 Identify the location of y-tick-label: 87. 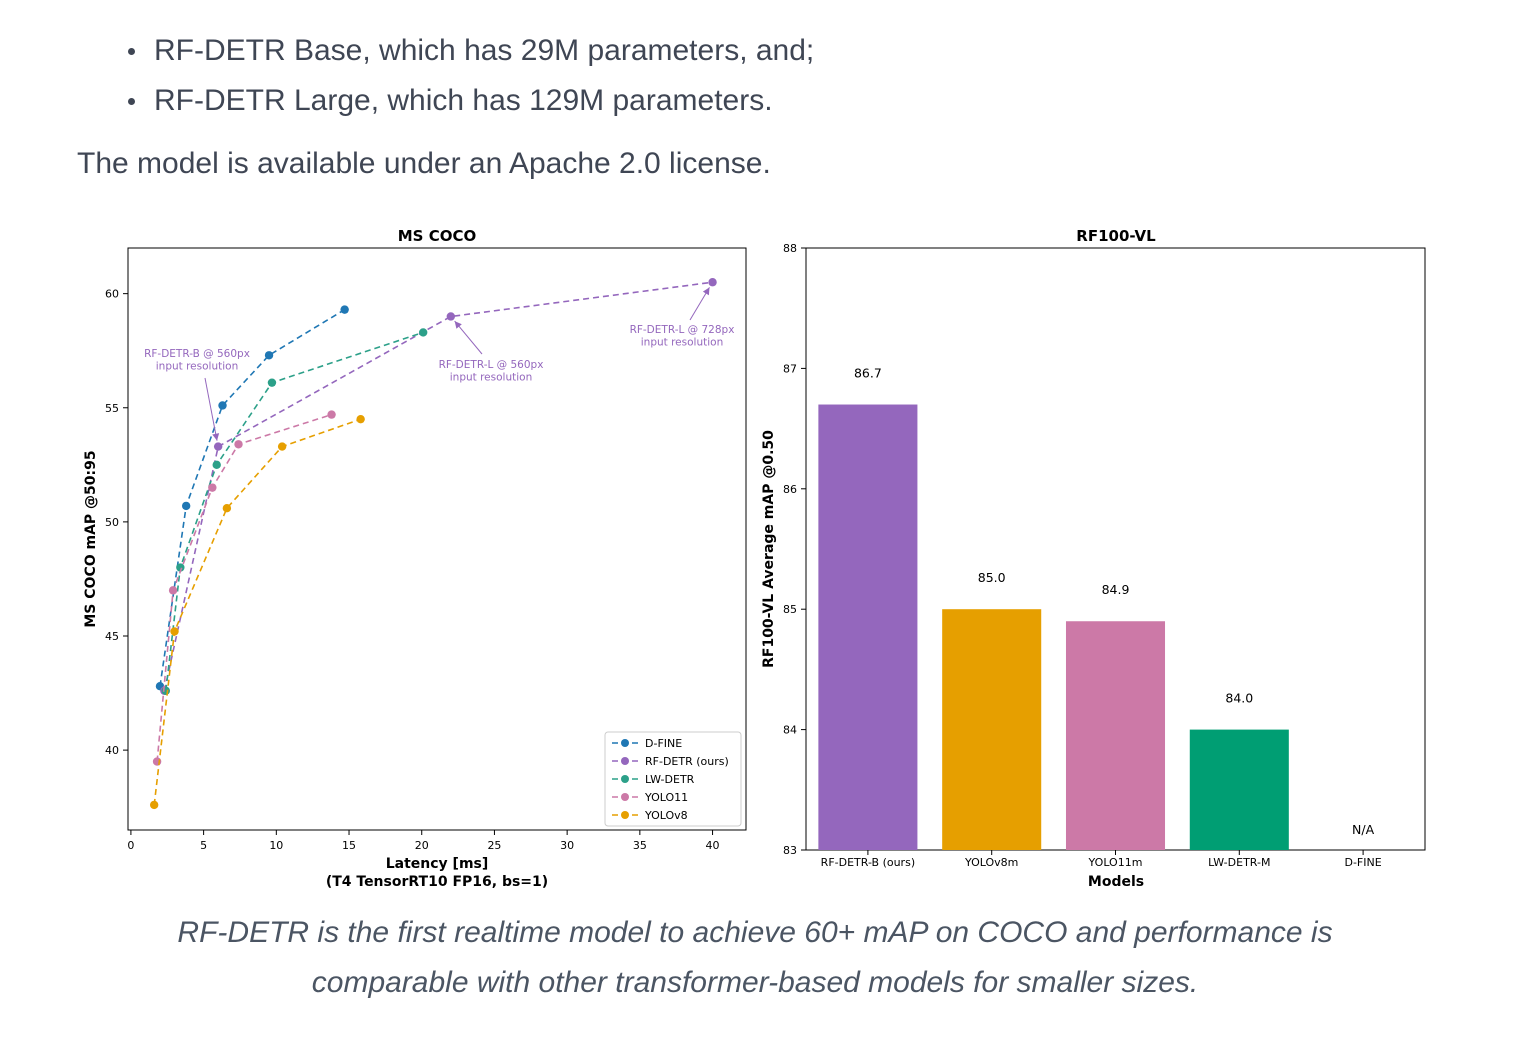
(790, 368).